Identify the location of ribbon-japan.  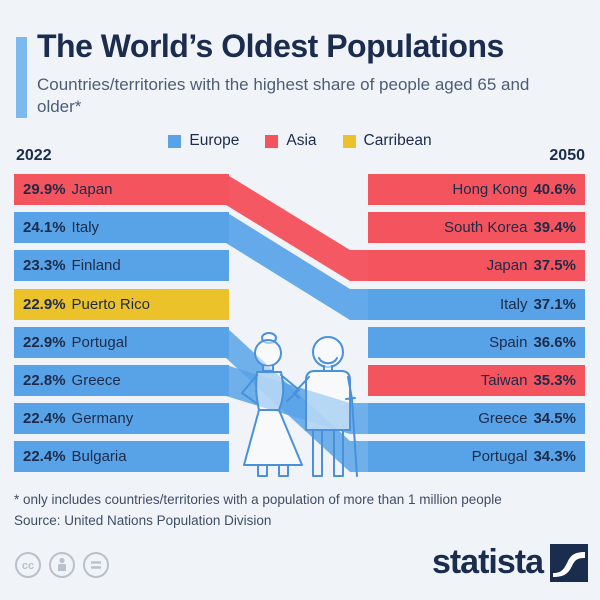
(296, 227).